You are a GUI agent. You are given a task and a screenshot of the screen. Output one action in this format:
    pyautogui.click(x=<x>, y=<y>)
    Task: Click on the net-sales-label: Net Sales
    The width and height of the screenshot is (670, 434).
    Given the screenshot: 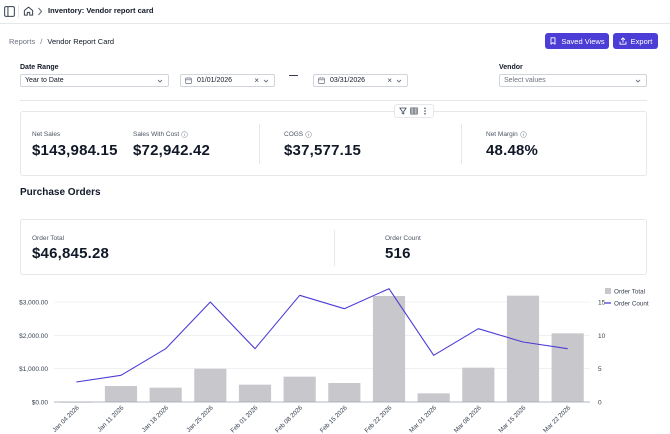 What is the action you would take?
    pyautogui.click(x=46, y=134)
    